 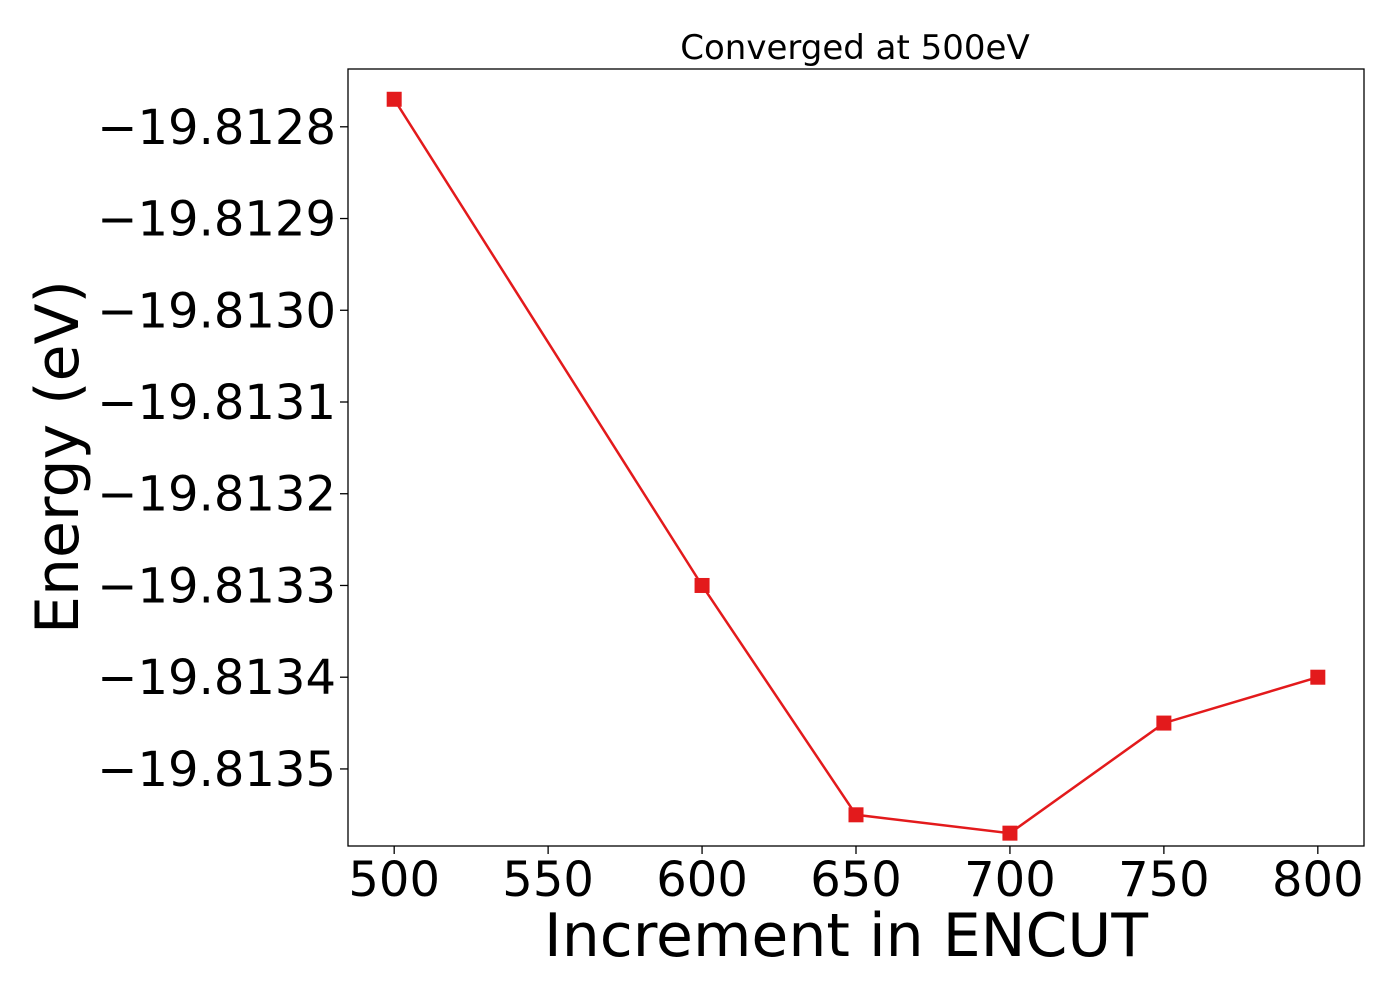 What do you see at coordinates (216, 128) in the screenshot?
I see `y-tick-label: −19.8128` at bounding box center [216, 128].